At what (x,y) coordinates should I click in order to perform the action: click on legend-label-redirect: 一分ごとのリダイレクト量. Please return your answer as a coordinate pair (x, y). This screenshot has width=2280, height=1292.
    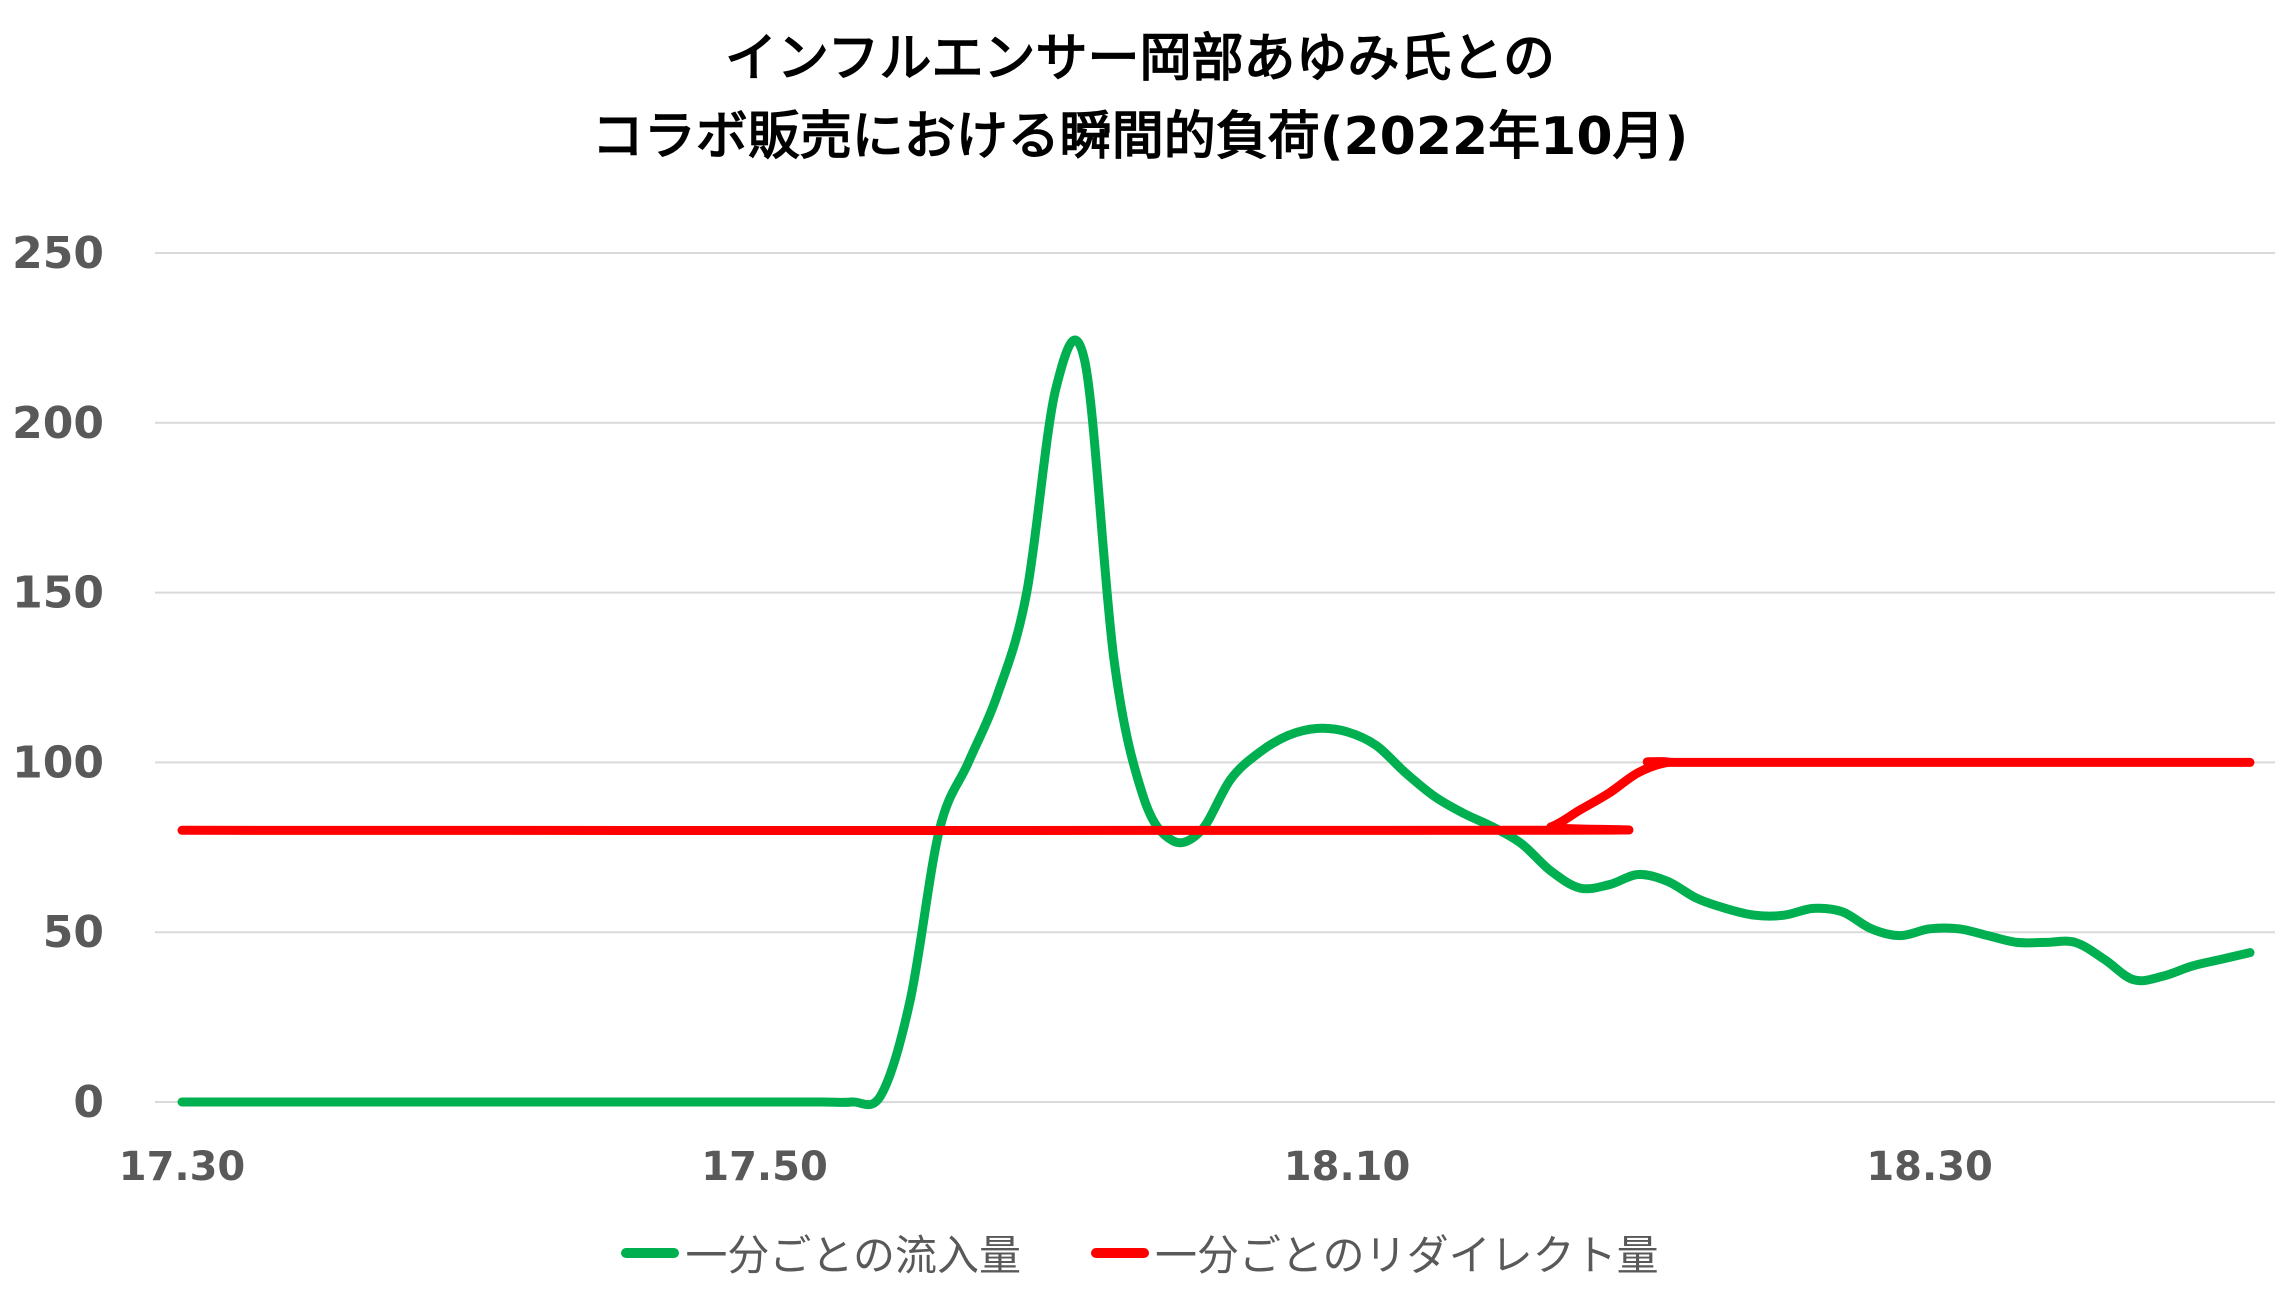
    Looking at the image, I should click on (1407, 1255).